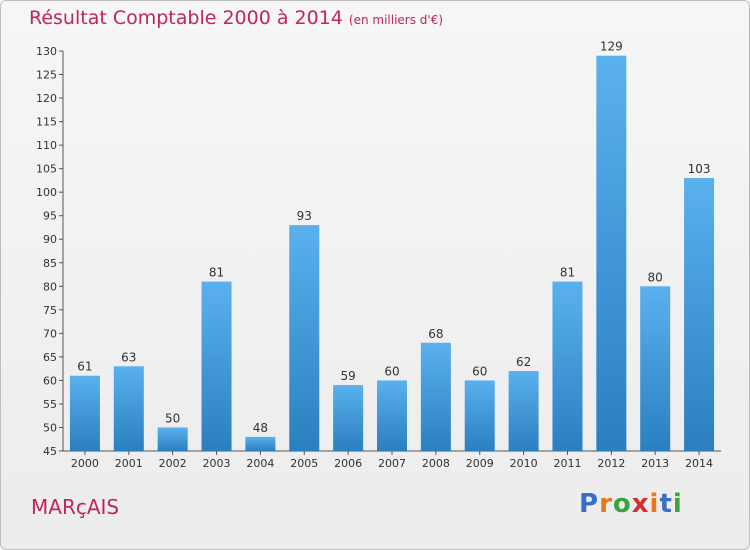 Image resolution: width=750 pixels, height=550 pixels. I want to click on bar-value-label: 59, so click(347, 376).